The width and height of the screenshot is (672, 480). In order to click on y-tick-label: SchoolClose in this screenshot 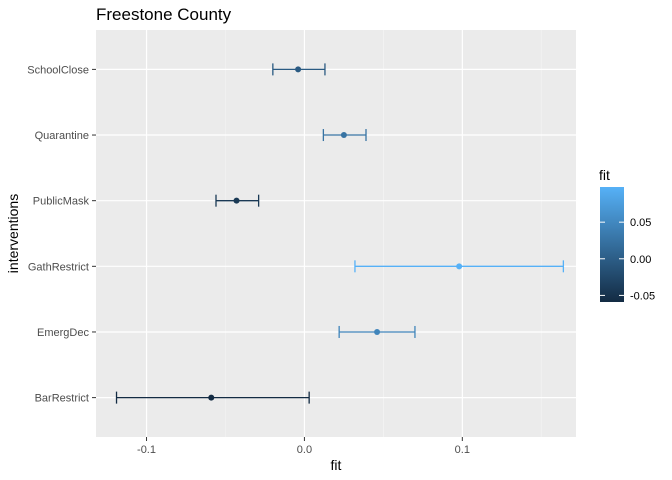, I will do `click(58, 70)`.